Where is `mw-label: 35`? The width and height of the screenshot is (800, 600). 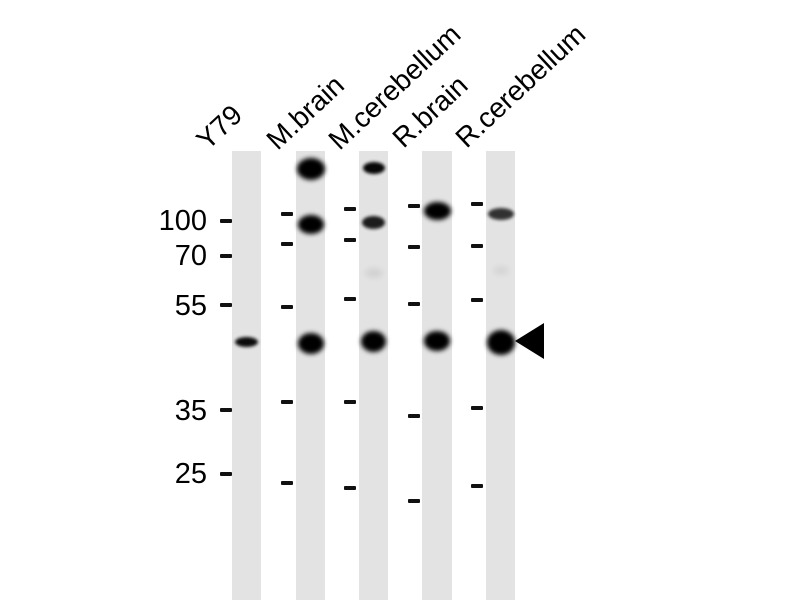 mw-label: 35 is located at coordinates (190, 411).